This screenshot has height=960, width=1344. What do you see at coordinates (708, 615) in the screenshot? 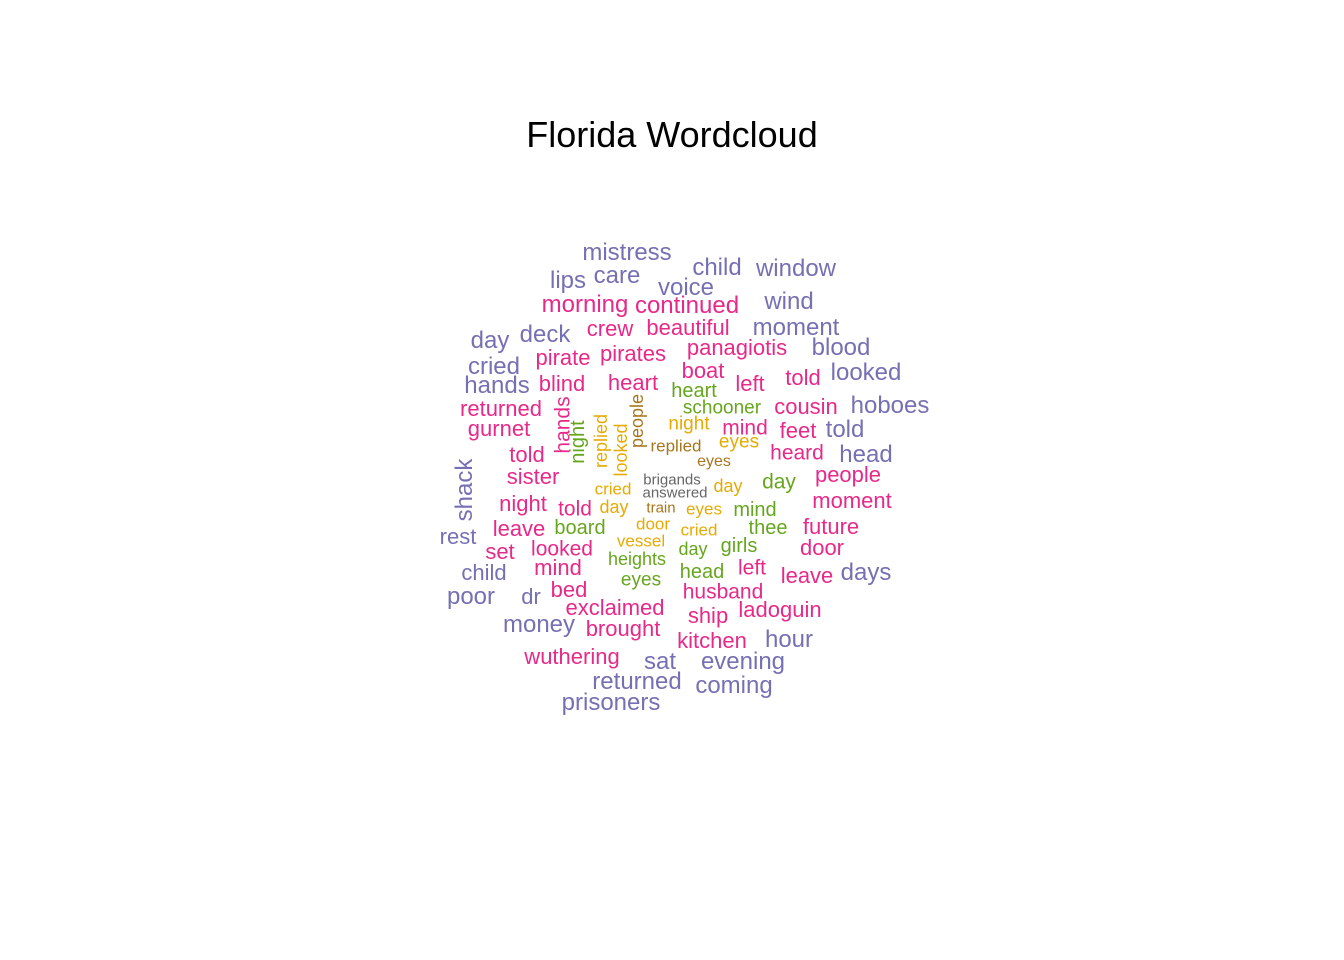
I see `word-ship: ship` at bounding box center [708, 615].